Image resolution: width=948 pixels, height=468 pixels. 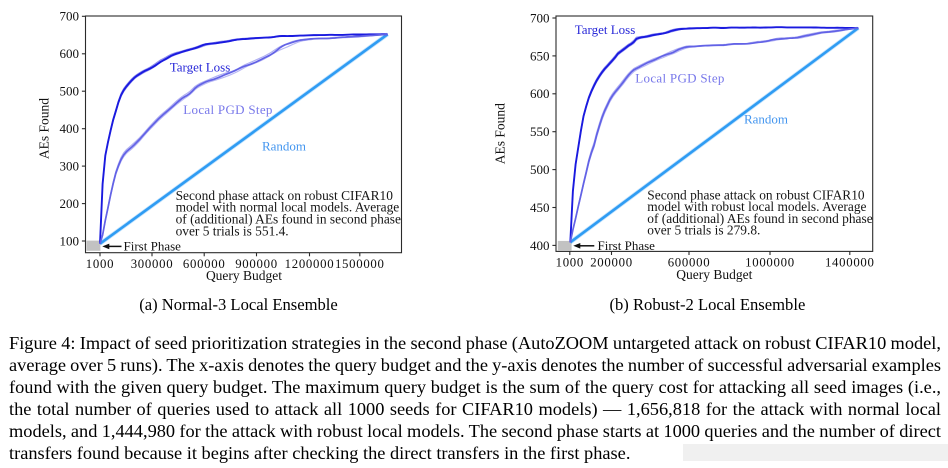 I want to click on svg-text: 200, so click(x=70, y=203).